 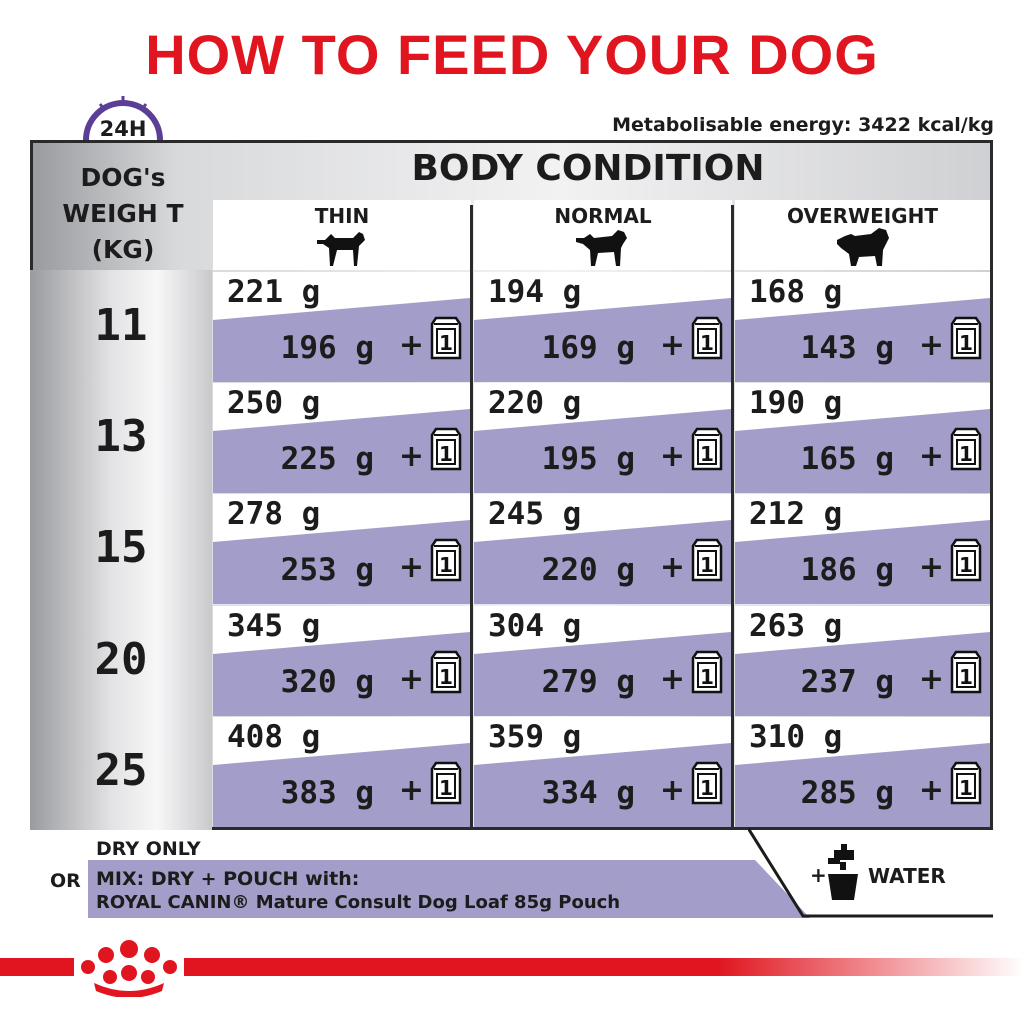 What do you see at coordinates (588, 570) in the screenshot?
I see `mix-amount: 220 g` at bounding box center [588, 570].